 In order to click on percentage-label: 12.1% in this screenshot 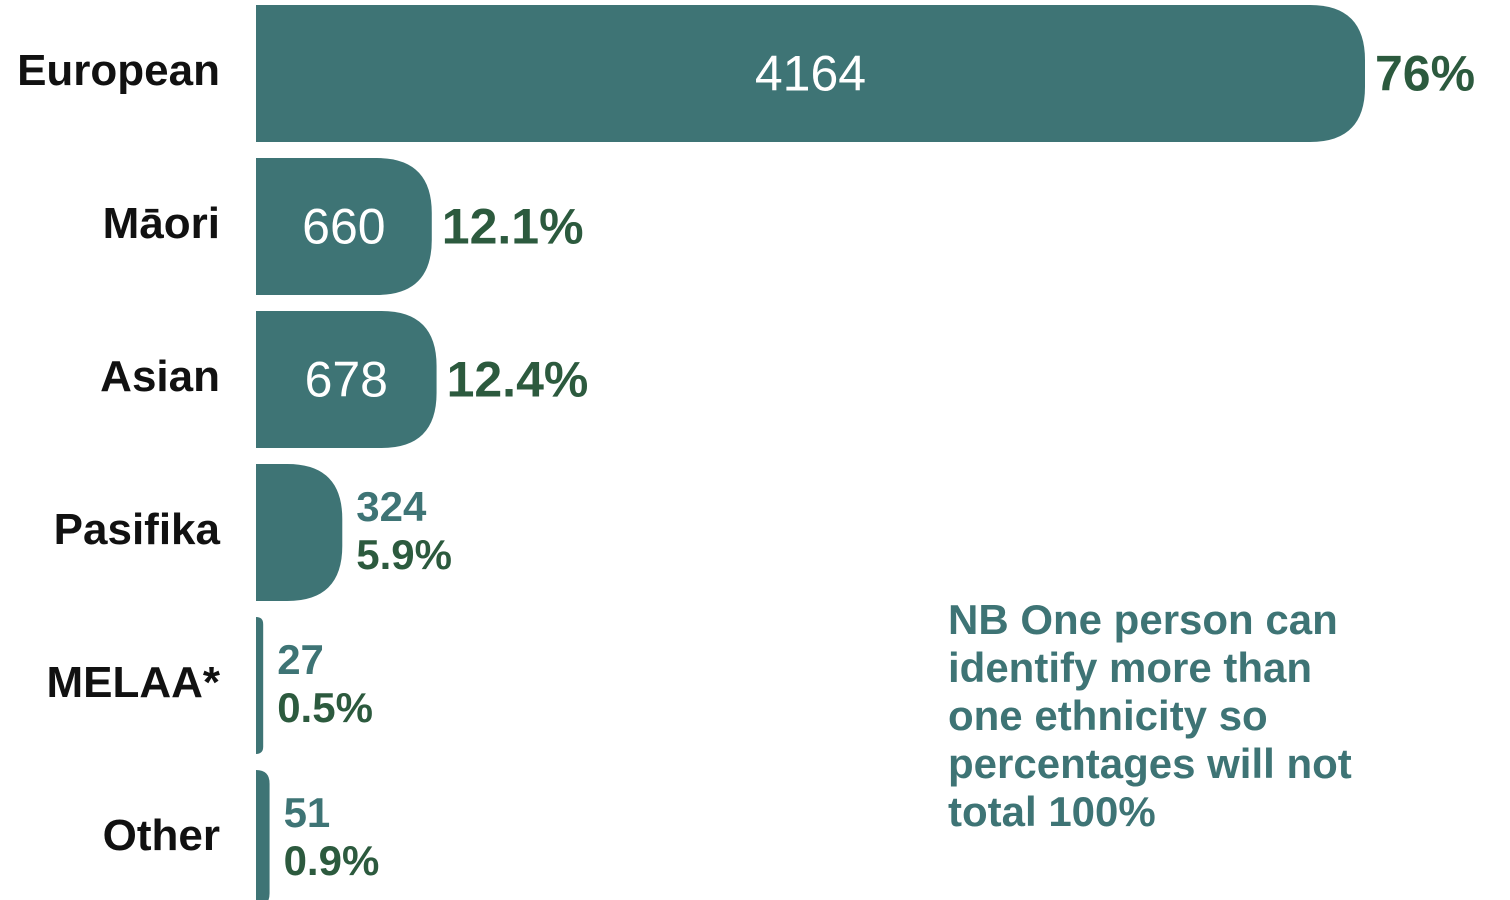, I will do `click(513, 227)`.